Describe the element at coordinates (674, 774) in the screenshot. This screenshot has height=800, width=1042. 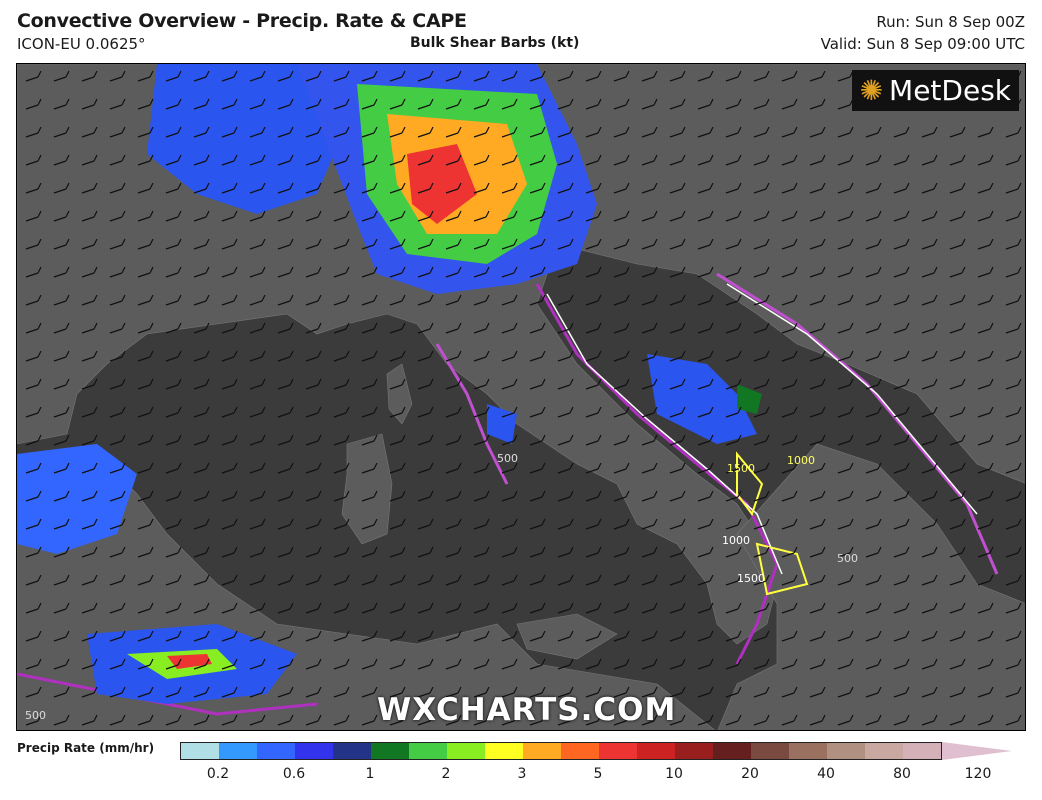
I see `colorbar-tick-label: 10` at that location.